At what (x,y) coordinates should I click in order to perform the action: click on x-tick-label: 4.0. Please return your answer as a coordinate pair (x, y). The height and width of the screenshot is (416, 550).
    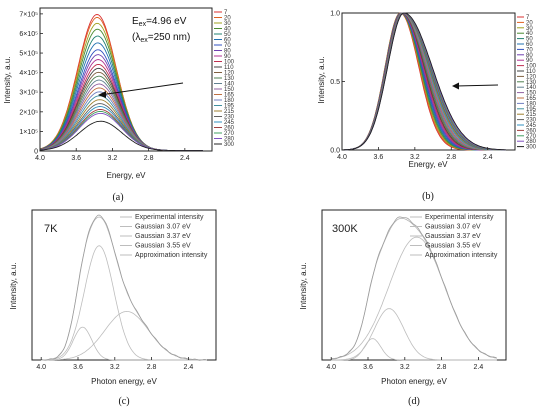
    Looking at the image, I should click on (342, 157).